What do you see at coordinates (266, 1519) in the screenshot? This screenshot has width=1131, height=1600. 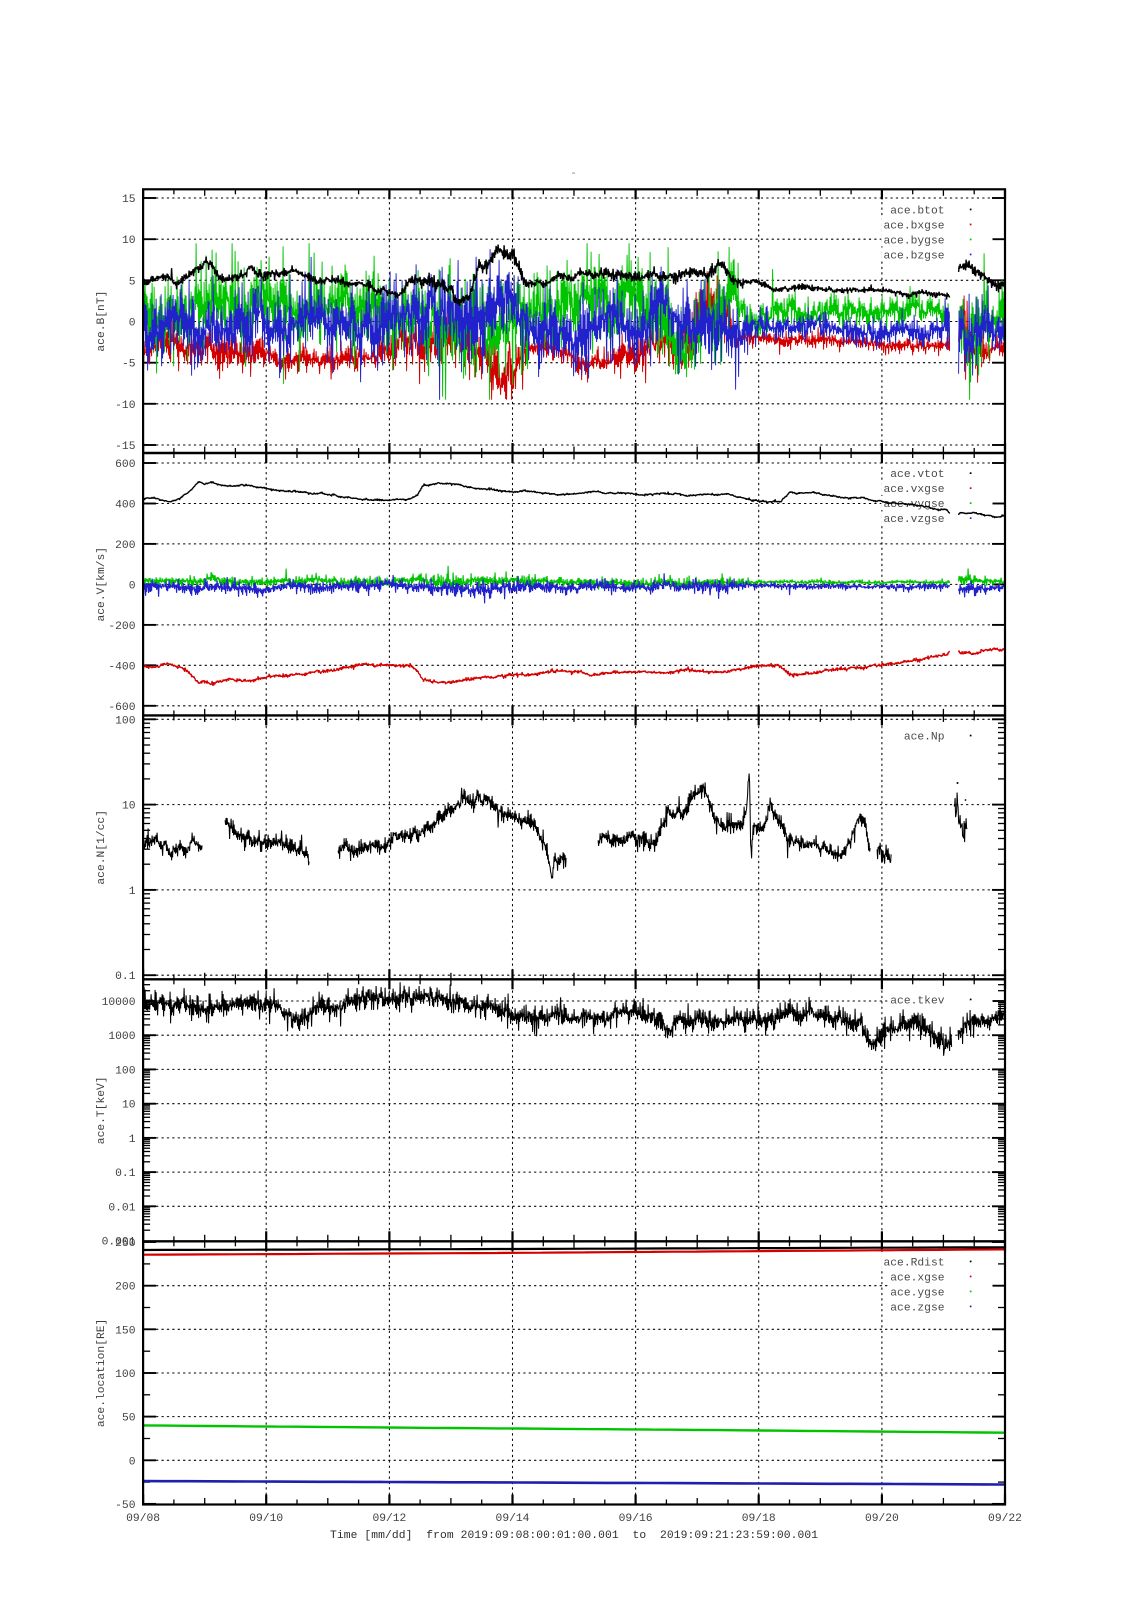 I see `svg-text: 09/10` at bounding box center [266, 1519].